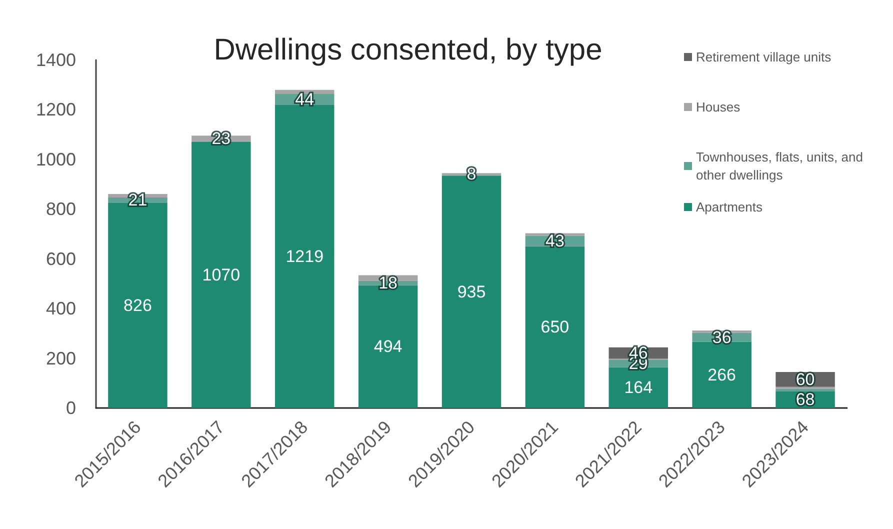  What do you see at coordinates (638, 388) in the screenshot?
I see `data-label: 164` at bounding box center [638, 388].